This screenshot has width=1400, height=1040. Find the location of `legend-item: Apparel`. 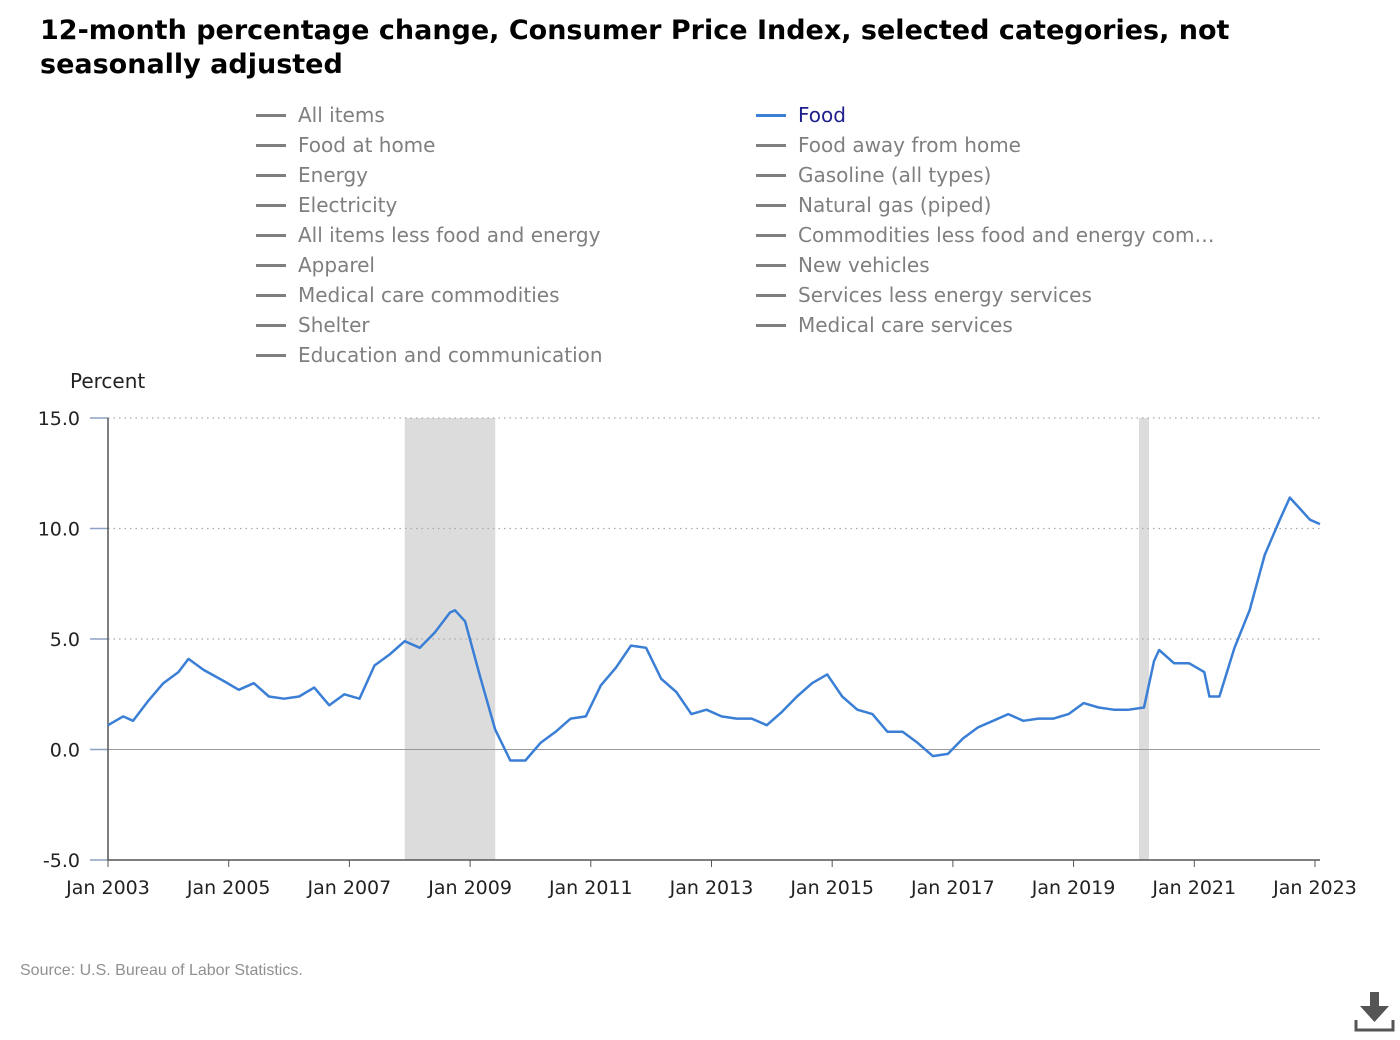

legend-item: Apparel is located at coordinates (315, 265).